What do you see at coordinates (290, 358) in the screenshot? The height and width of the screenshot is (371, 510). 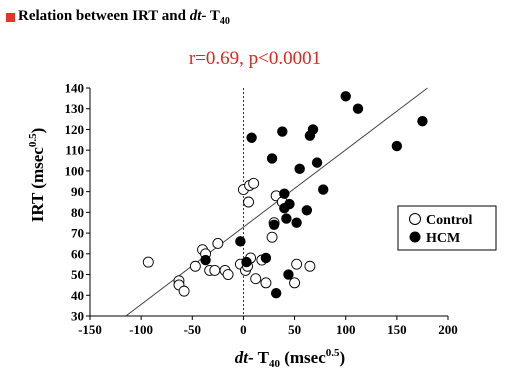 I see `x-axis-title: dt- T40 (msec0.5)` at bounding box center [290, 358].